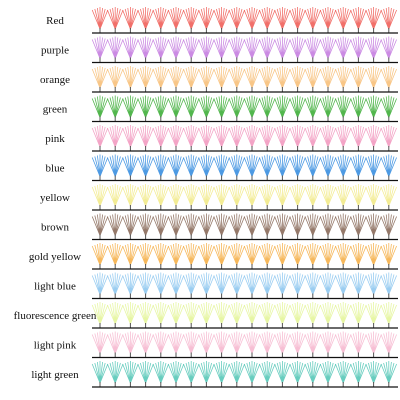 The width and height of the screenshot is (400, 400). Describe the element at coordinates (55, 51) in the screenshot. I see `color-label: purple` at that location.